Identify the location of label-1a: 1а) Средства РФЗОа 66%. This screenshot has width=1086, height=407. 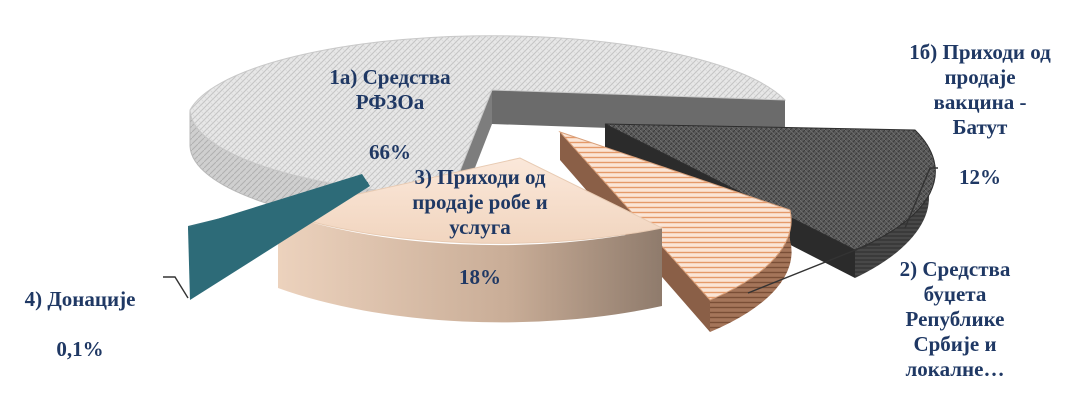
(390, 115).